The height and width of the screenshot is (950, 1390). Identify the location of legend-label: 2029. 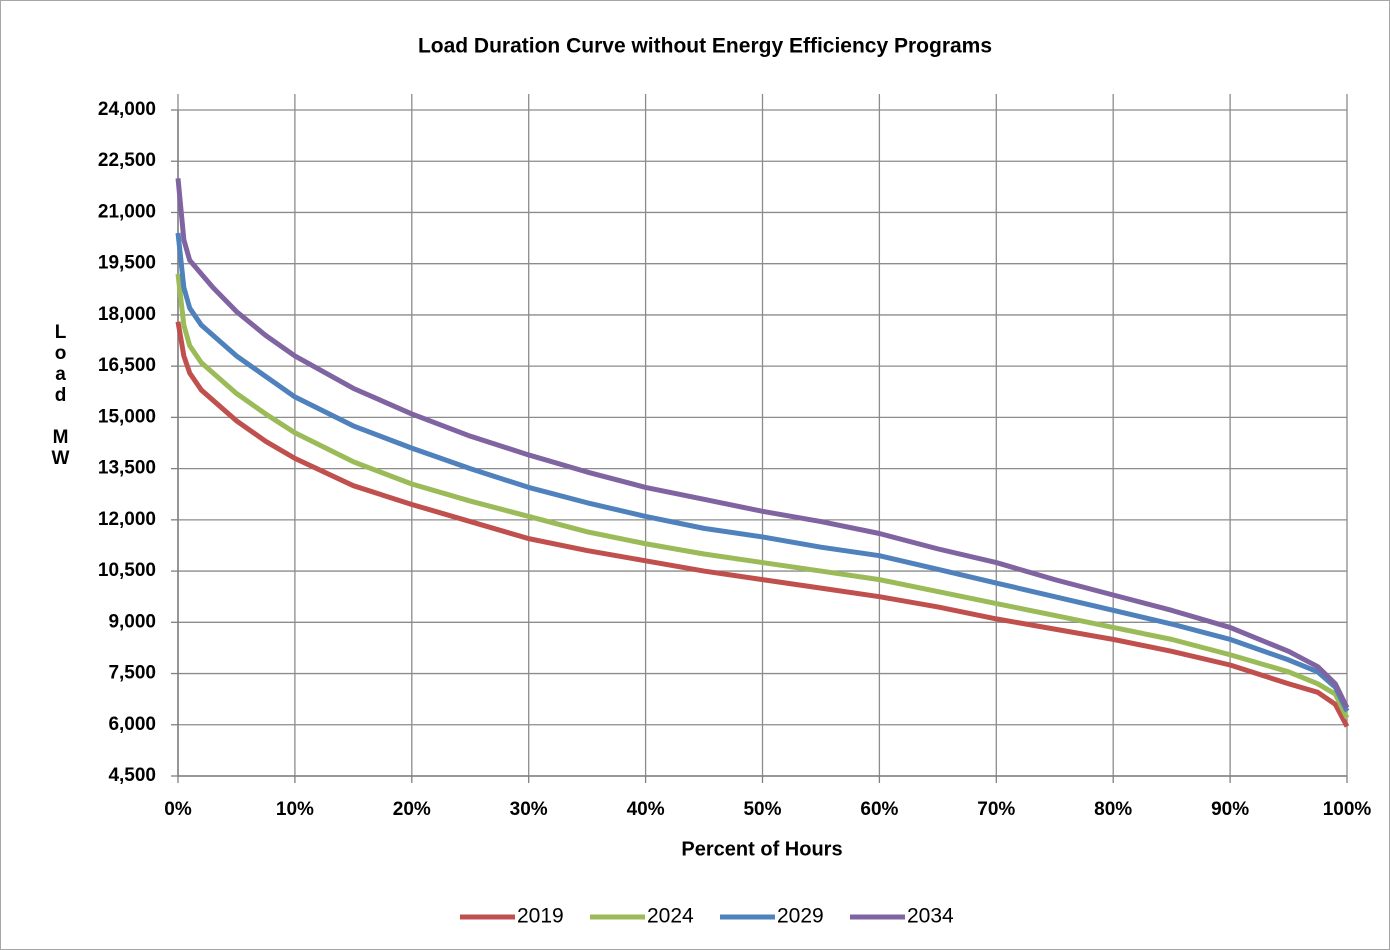
(800, 916).